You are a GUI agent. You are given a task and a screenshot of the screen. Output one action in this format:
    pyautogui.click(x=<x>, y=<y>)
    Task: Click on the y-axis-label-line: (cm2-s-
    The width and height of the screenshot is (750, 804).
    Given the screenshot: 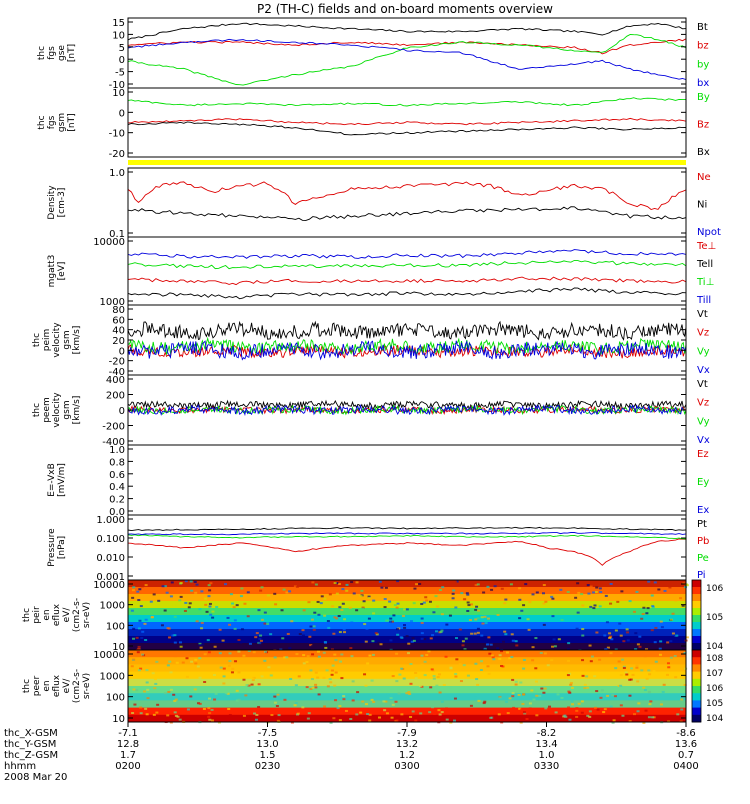 What is the action you would take?
    pyautogui.click(x=77, y=615)
    